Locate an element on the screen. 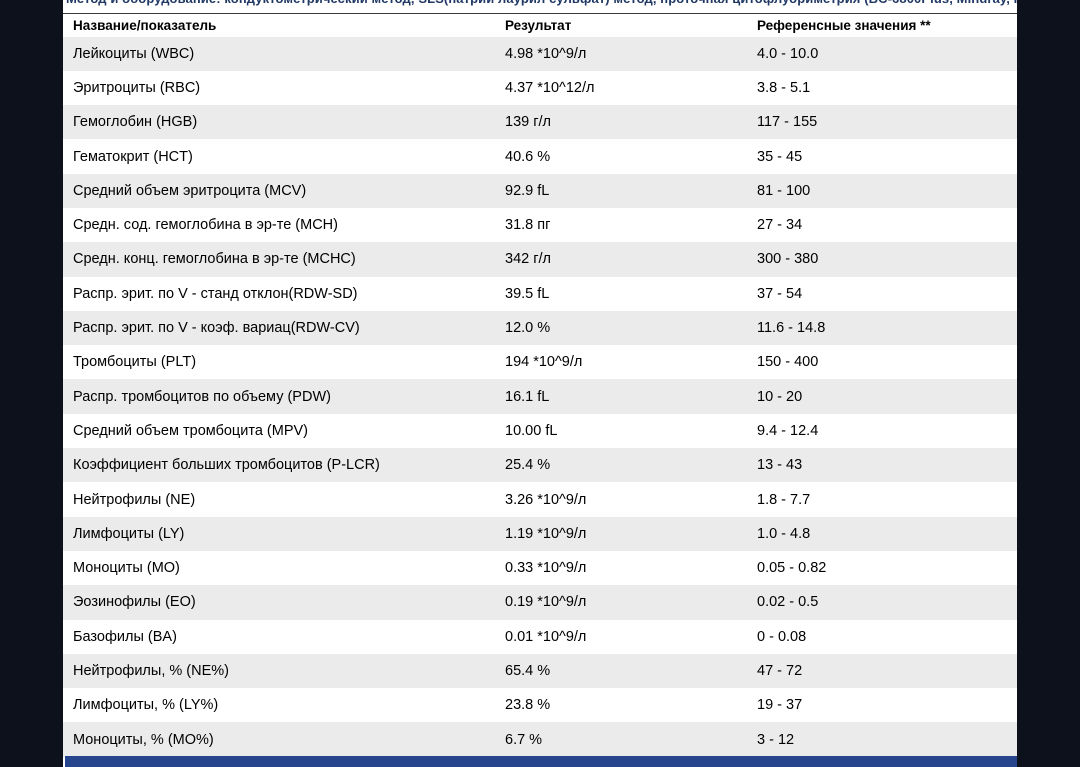  table-row: Нейтрофилы, % (NE%) 65.4 % 47 - 72 is located at coordinates (540, 671).